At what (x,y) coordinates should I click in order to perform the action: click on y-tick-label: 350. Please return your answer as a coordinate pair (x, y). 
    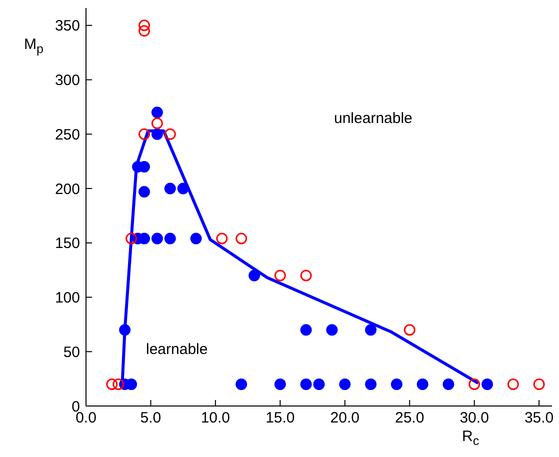
    Looking at the image, I should click on (67, 26).